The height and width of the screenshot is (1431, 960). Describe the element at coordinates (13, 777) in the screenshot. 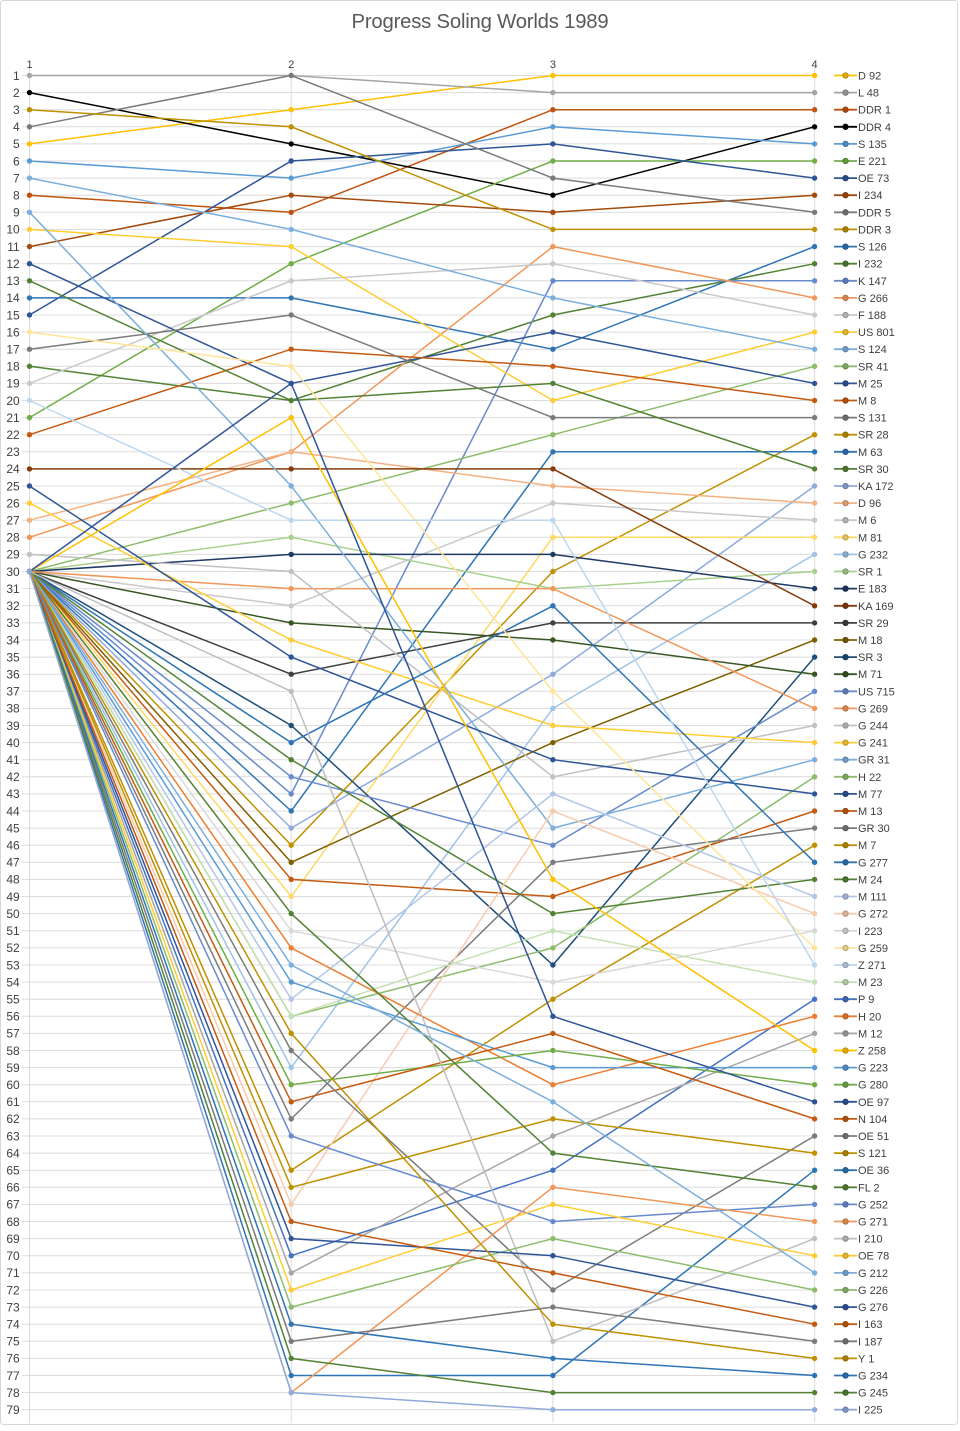

I see `svg-text: 42` at that location.